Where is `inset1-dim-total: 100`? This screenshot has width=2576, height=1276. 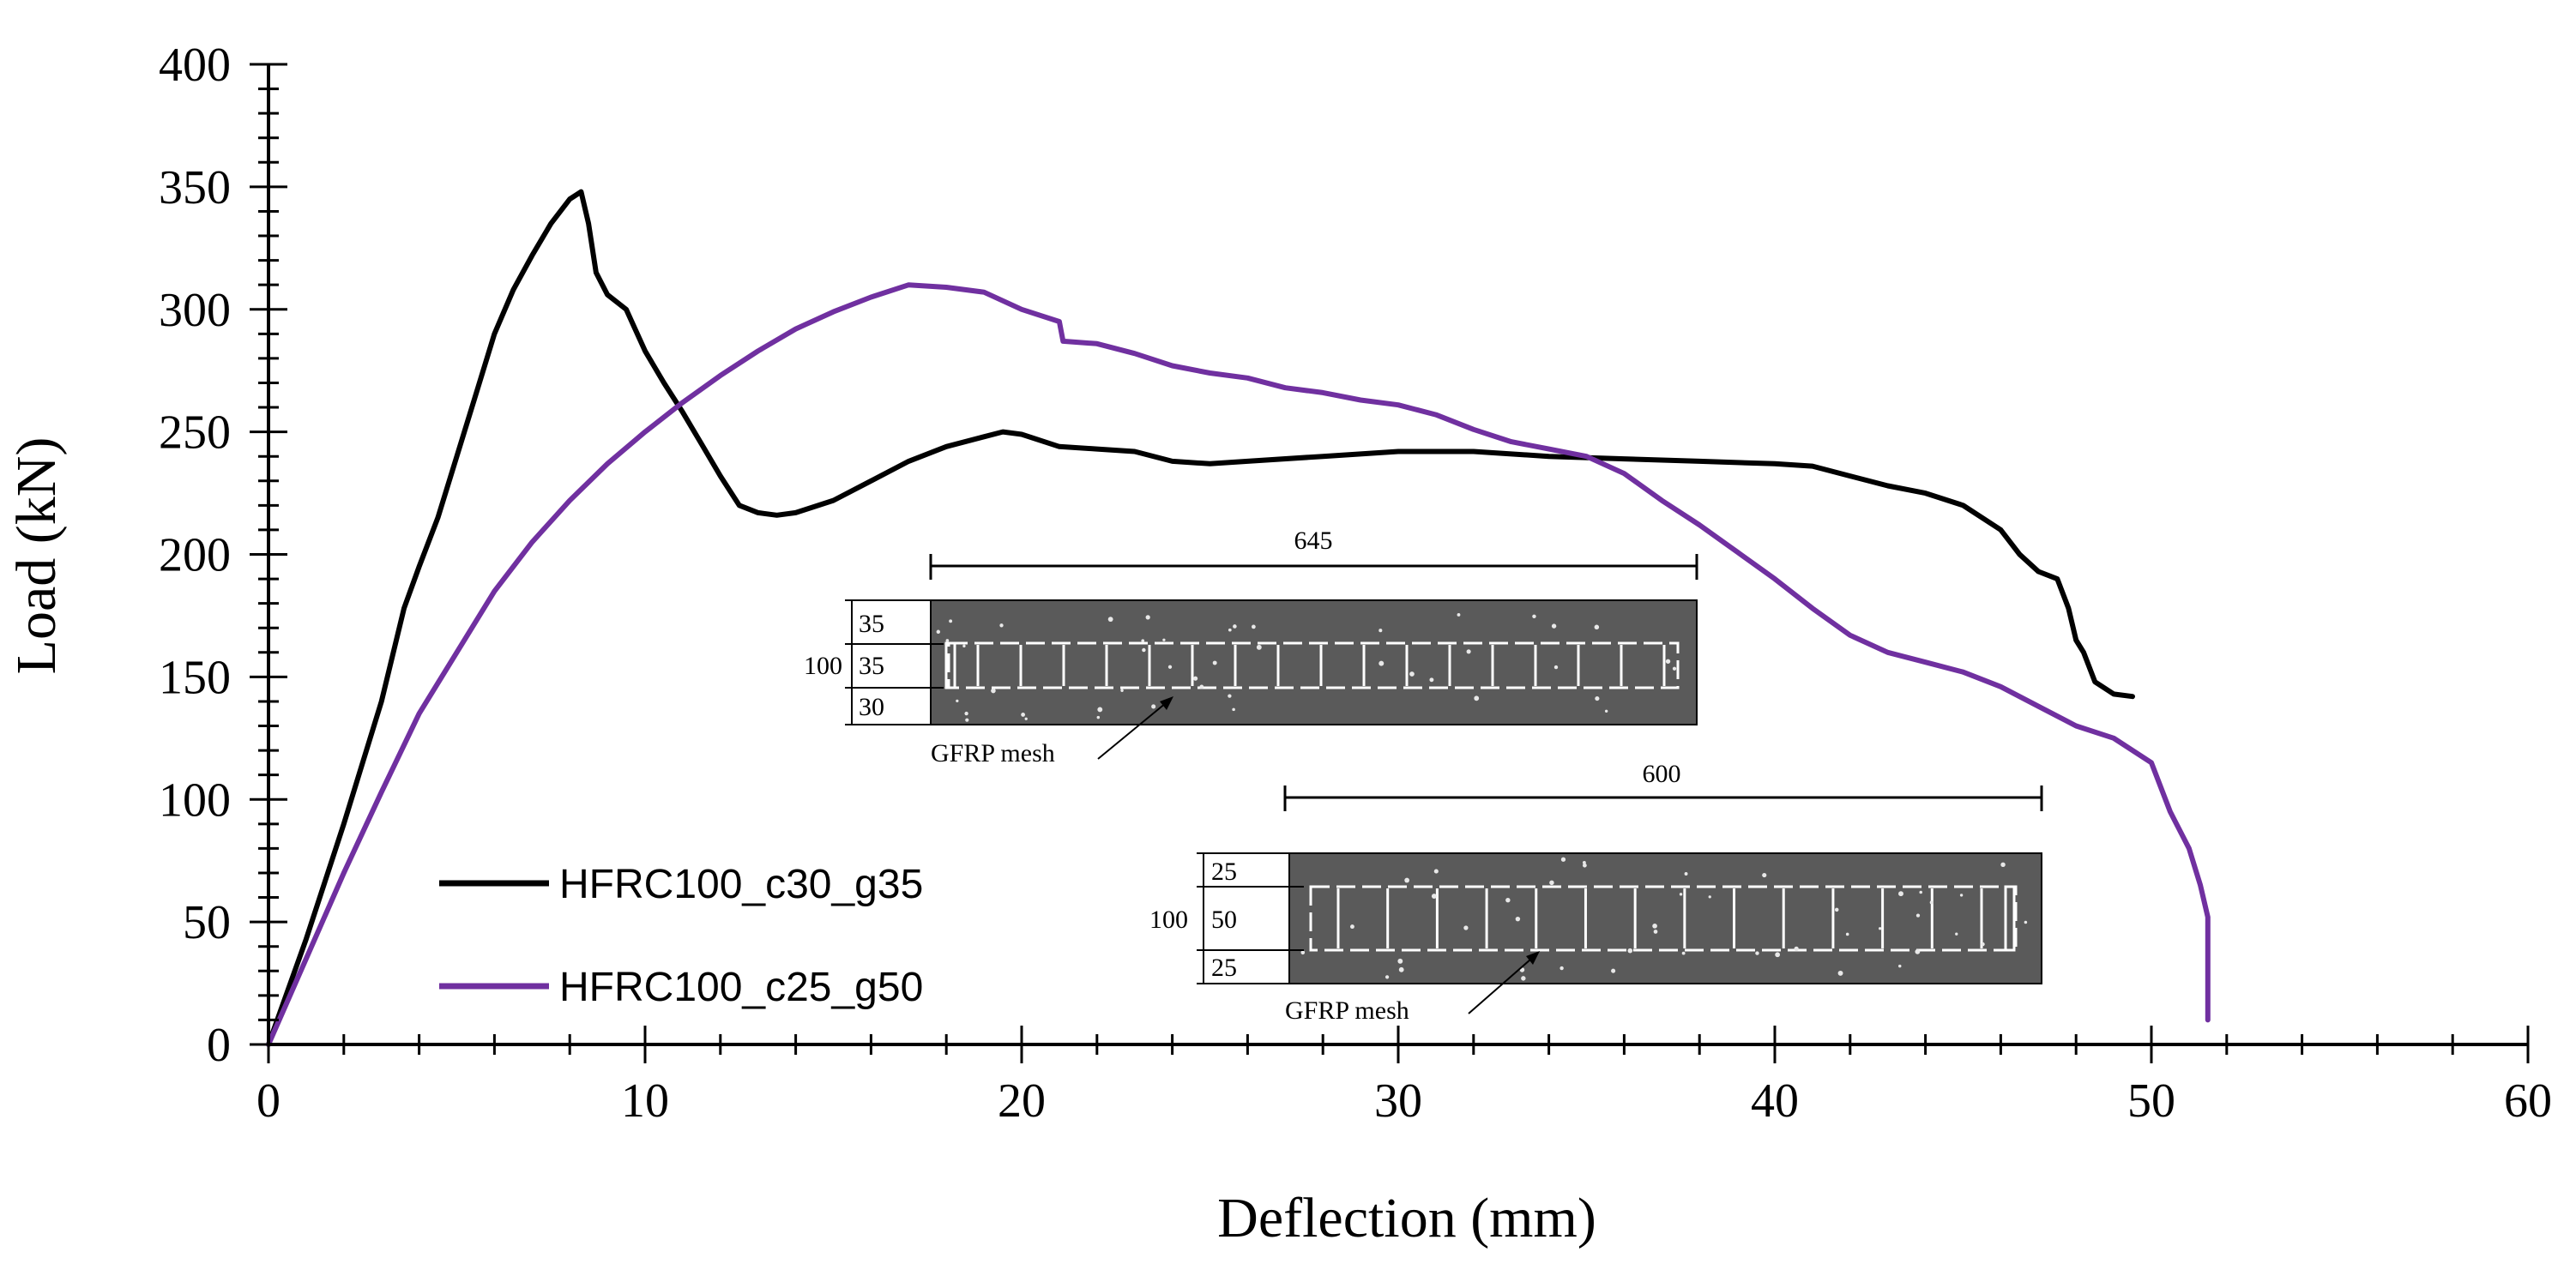 inset1-dim-total: 100 is located at coordinates (823, 666).